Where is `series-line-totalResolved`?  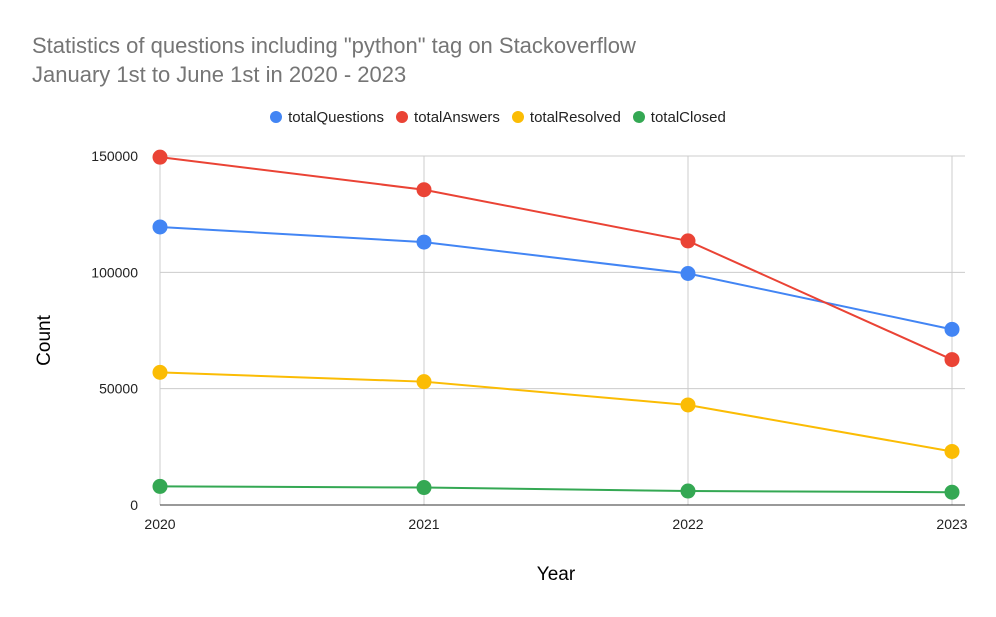 series-line-totalResolved is located at coordinates (556, 412).